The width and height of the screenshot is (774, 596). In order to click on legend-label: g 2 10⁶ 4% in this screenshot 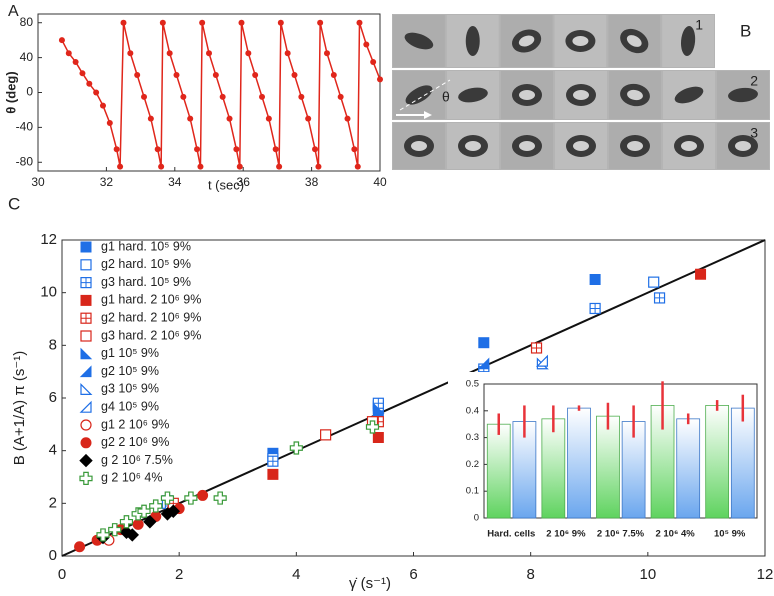, I will do `click(131, 478)`.